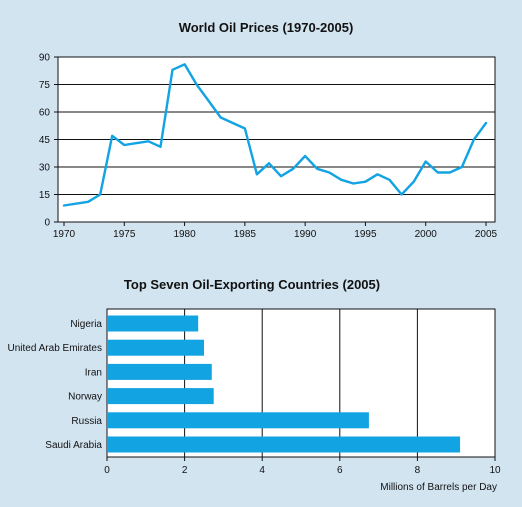 The image size is (522, 507). I want to click on bar-category-label: Iran, so click(93, 372).